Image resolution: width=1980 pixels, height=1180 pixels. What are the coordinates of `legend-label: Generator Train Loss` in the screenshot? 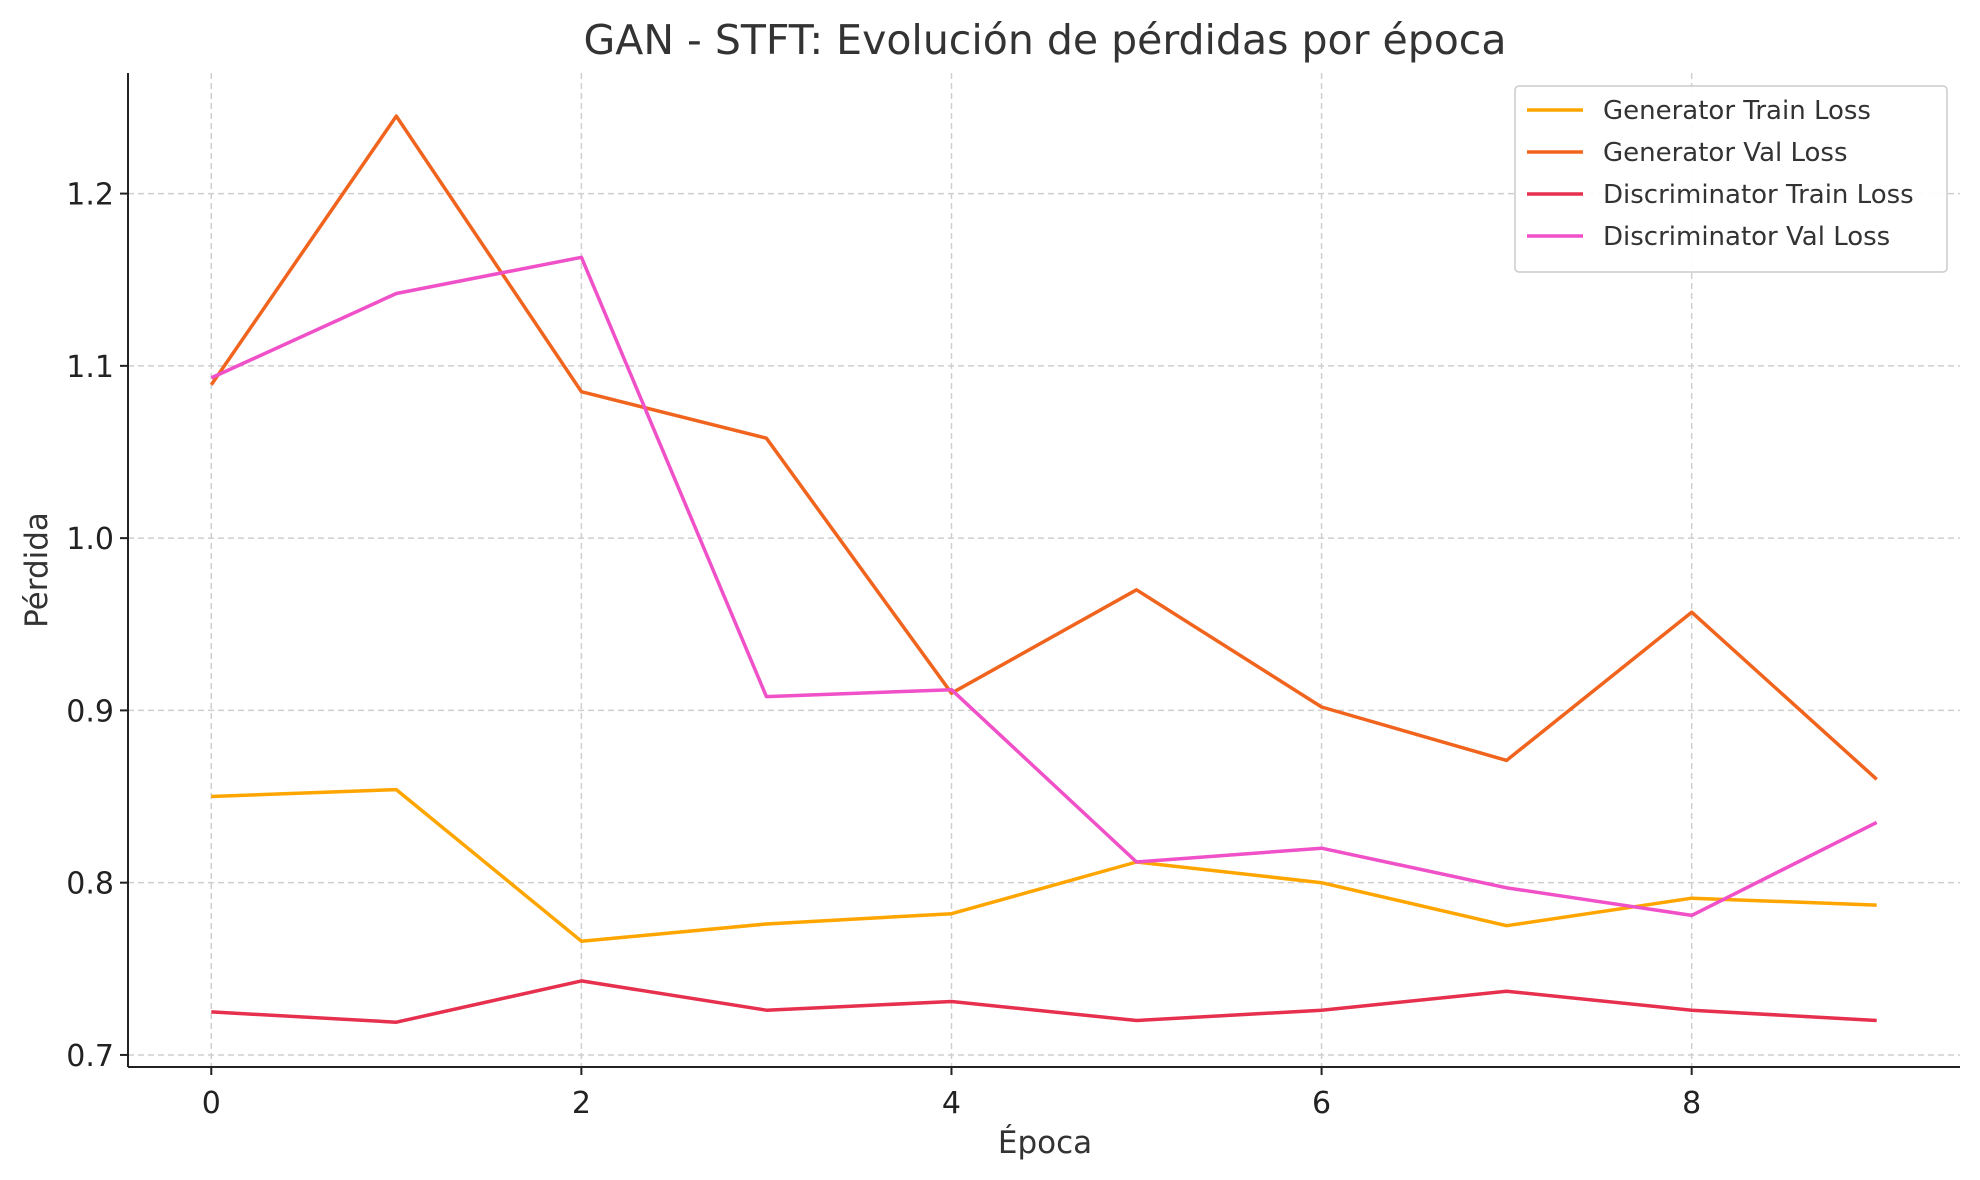 It's located at (1737, 111).